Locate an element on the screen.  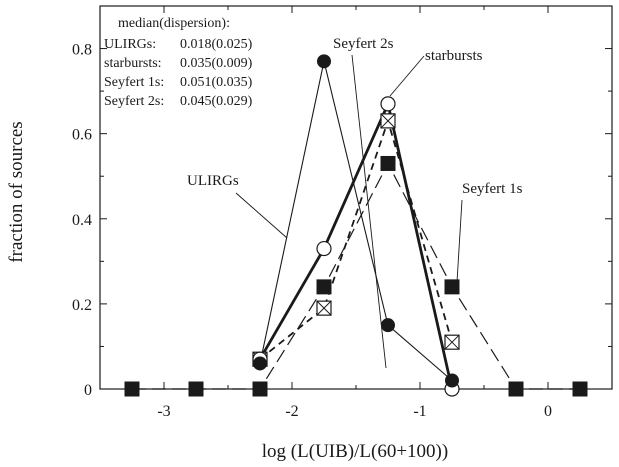
legend-label-starbursts: starbursts: is located at coordinates (133, 63).